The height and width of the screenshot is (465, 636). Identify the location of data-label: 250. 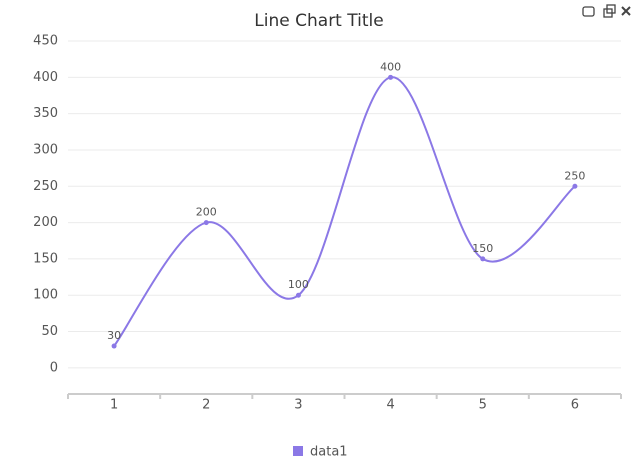
(574, 175).